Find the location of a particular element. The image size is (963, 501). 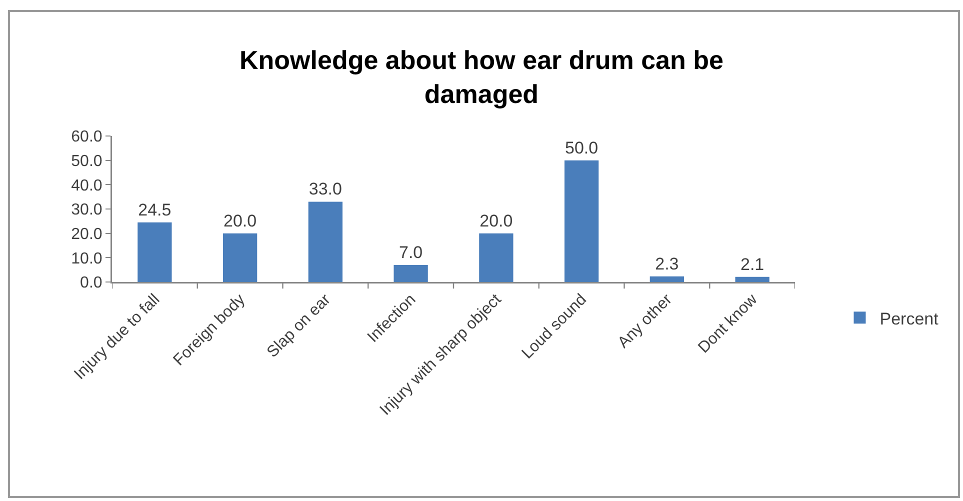

x-tick-label: Slap on ear is located at coordinates (299, 326).